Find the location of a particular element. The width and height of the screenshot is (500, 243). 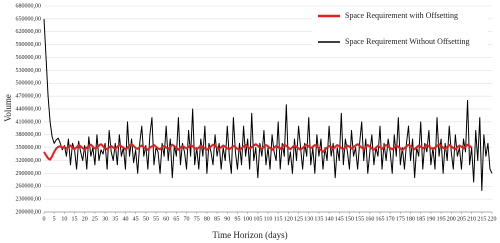

x-tick-label: 190 is located at coordinates (430, 219).